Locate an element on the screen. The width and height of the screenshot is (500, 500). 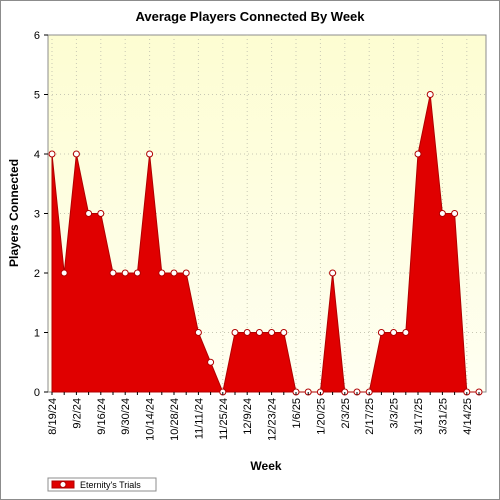
y-tick-label-4: 4 is located at coordinates (37, 155).